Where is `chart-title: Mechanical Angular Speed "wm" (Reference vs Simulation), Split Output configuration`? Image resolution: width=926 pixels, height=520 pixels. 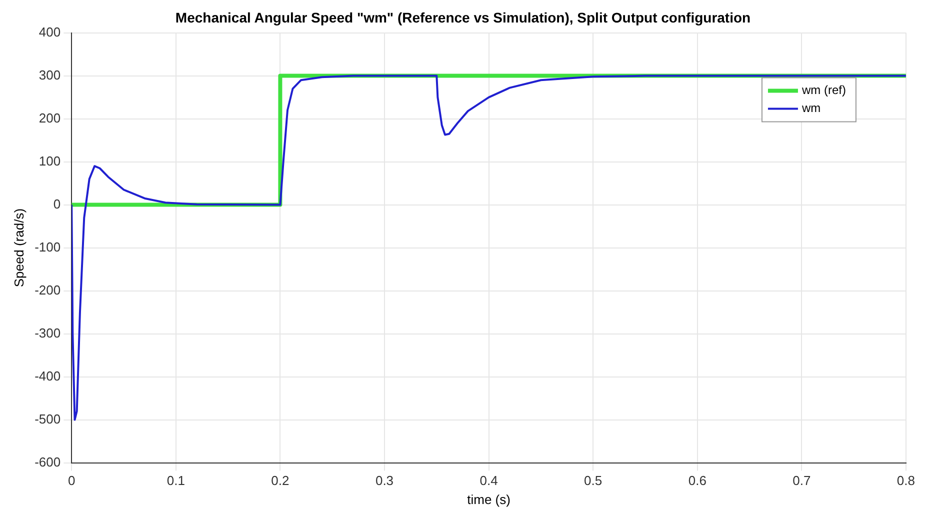
chart-title: Mechanical Angular Speed "wm" (Reference vs Simulation), Split Output configuration is located at coordinates (463, 17).